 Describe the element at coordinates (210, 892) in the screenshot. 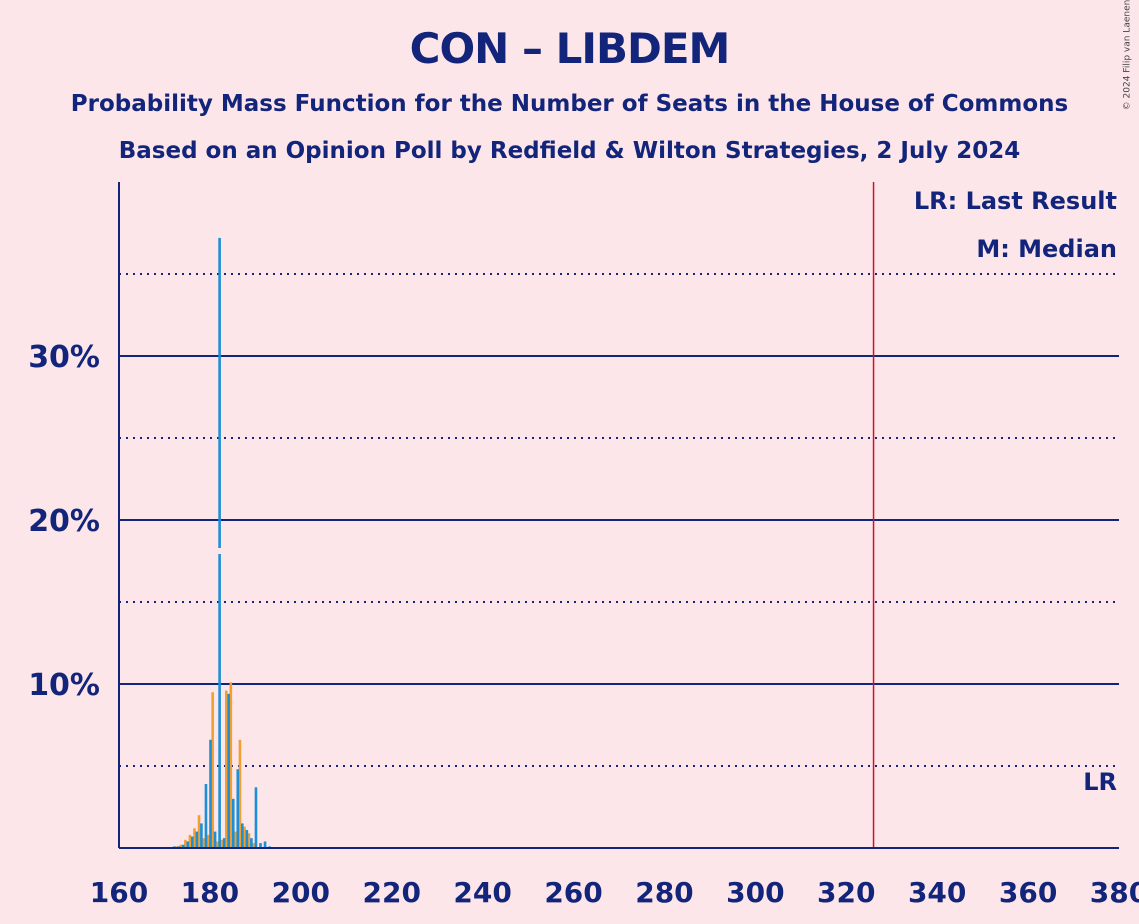

I see `x-tick-label-180: 180` at that location.